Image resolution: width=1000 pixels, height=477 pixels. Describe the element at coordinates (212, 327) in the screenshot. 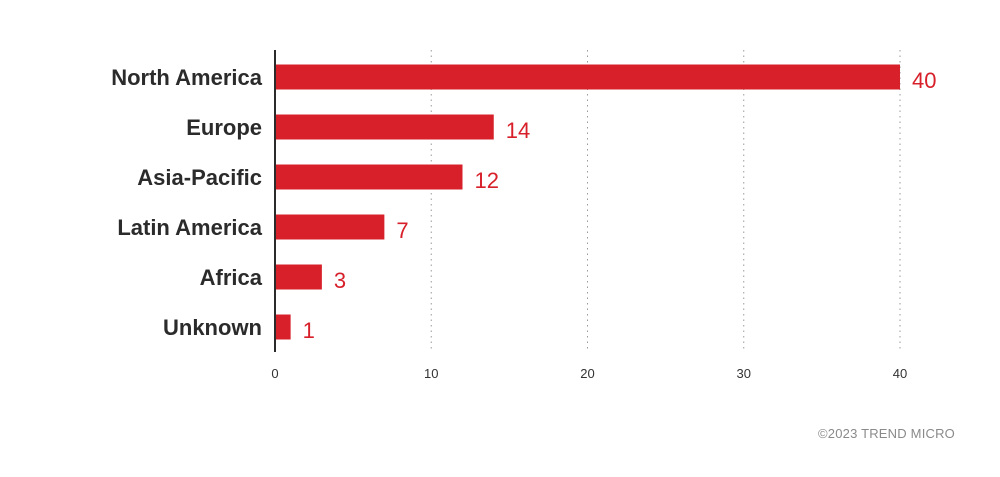

I see `category-label-unknown: Unknown` at that location.